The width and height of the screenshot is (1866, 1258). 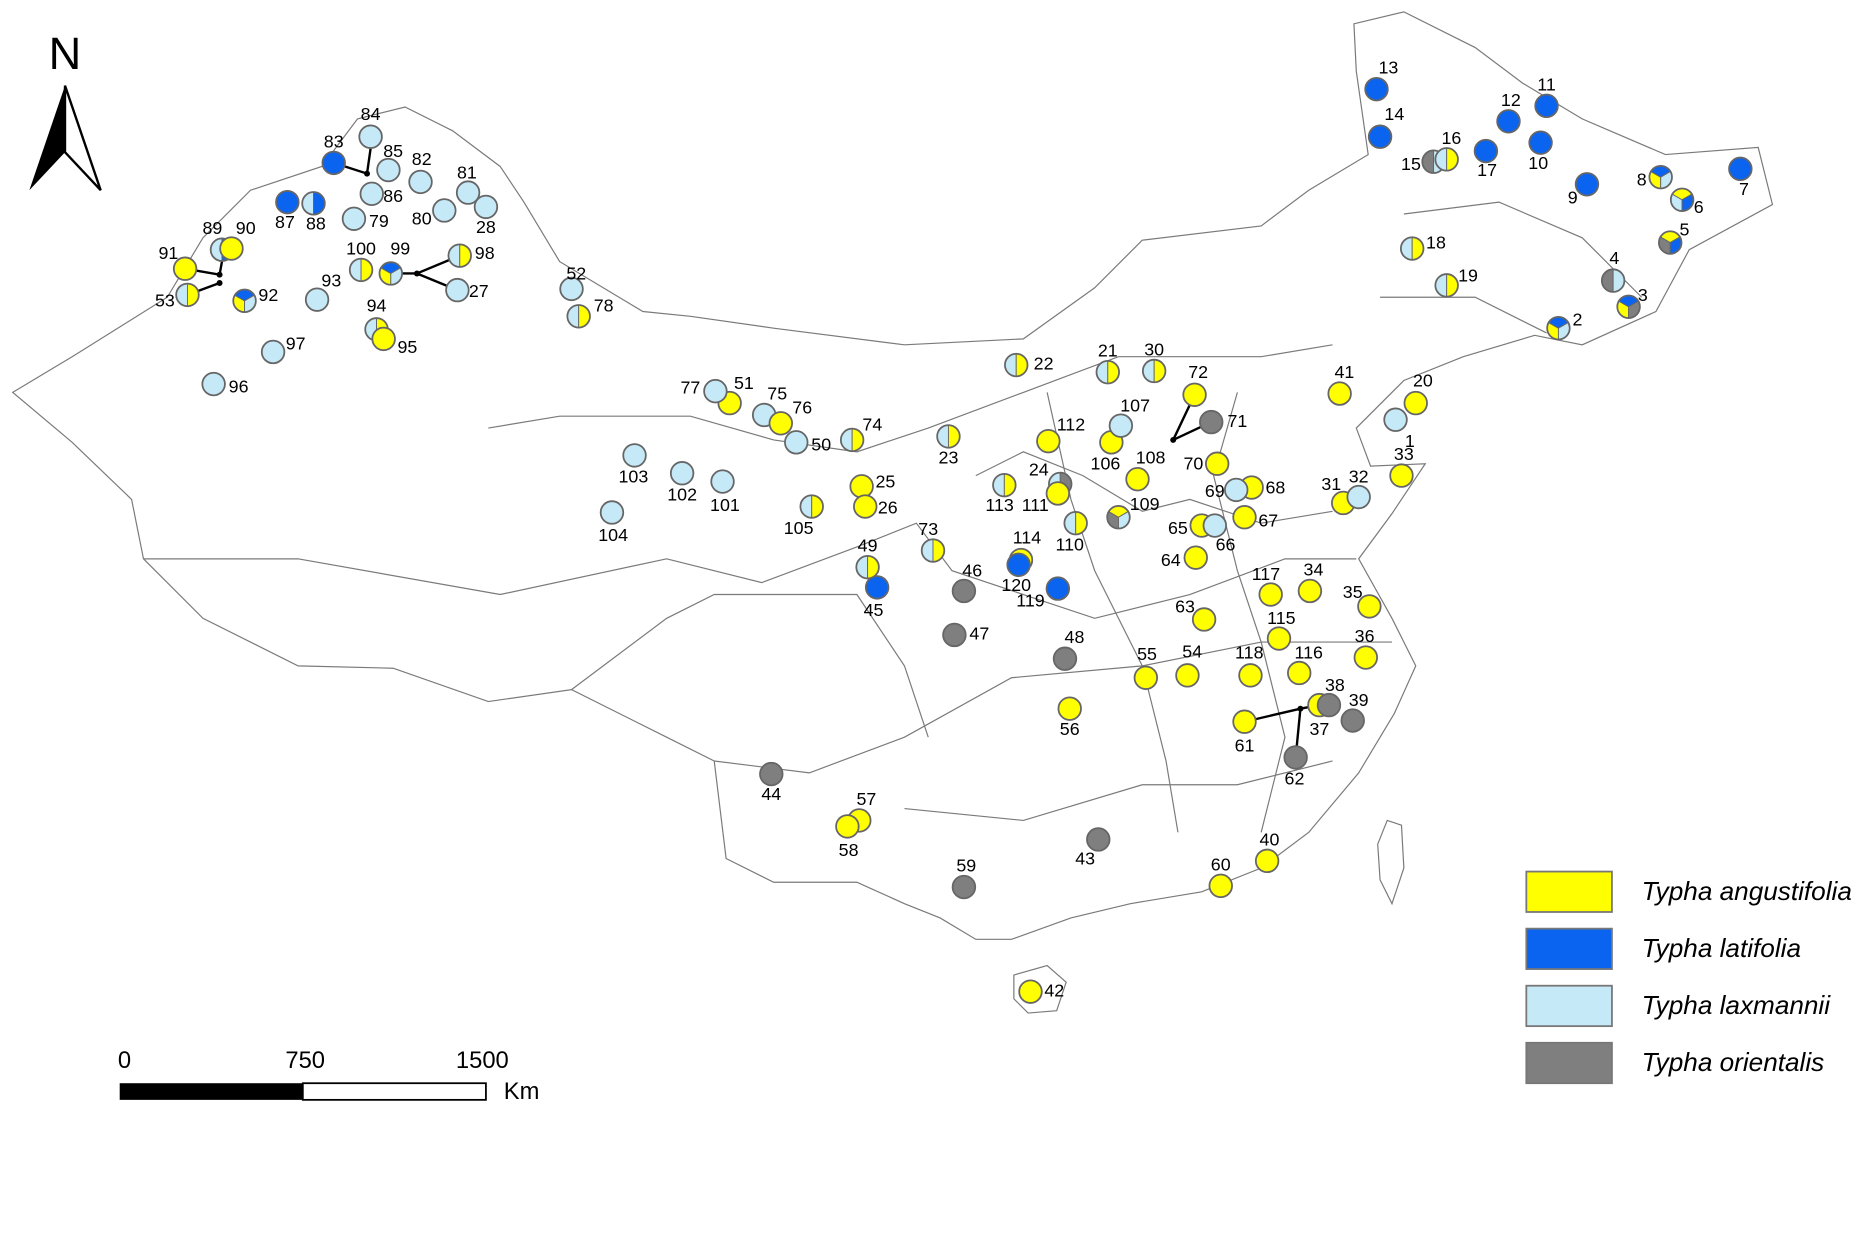 I want to click on site-label: 54, so click(x=1192, y=651).